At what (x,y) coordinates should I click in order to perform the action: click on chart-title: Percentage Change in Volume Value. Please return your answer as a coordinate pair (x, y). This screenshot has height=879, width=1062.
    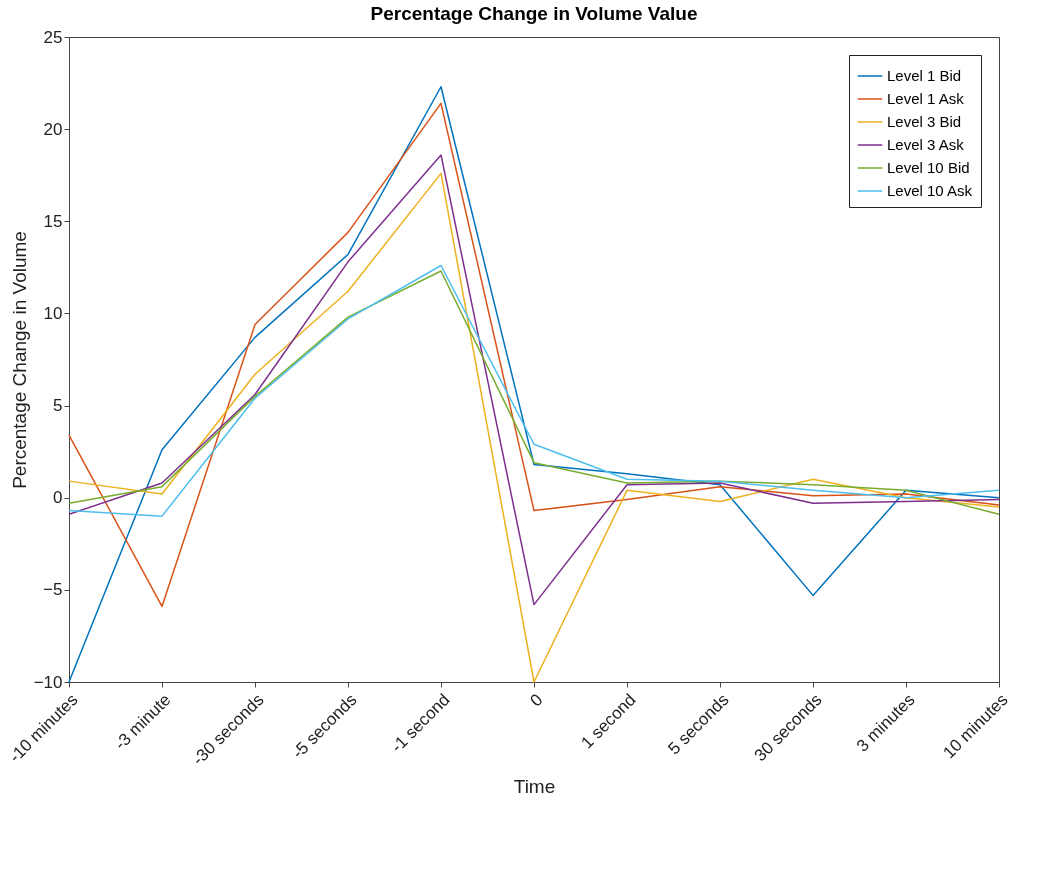
    Looking at the image, I should click on (534, 13).